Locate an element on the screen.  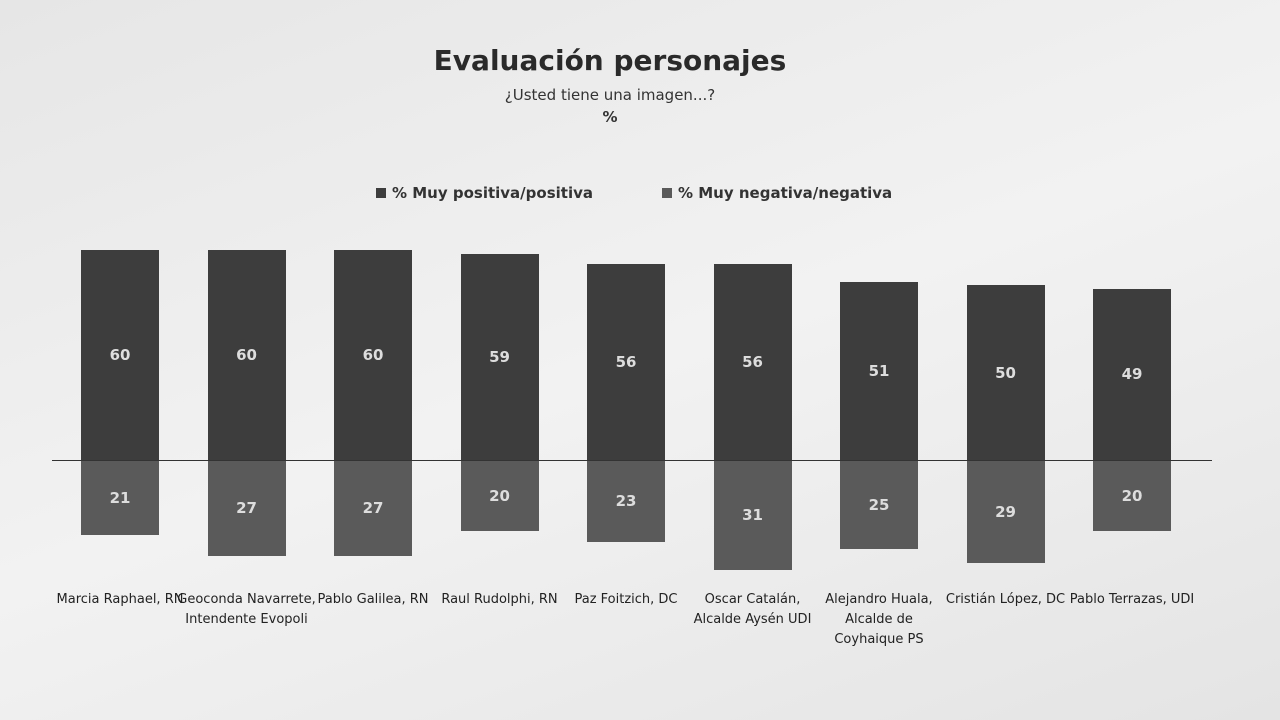
axis-line is located at coordinates (632, 460).